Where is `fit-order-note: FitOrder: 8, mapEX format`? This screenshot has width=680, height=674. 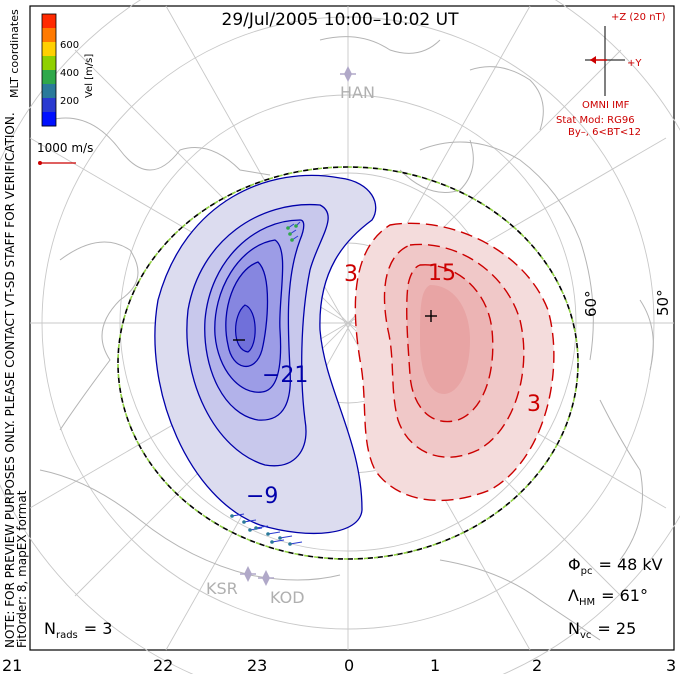 fit-order-note: FitOrder: 8, mapEX format is located at coordinates (22, 569).